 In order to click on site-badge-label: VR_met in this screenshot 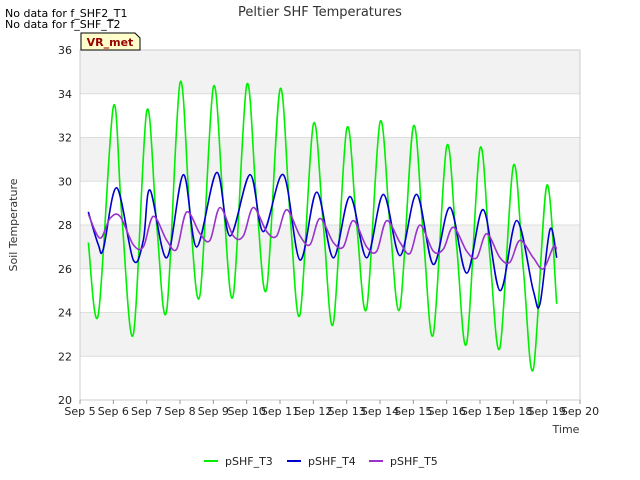, I will do `click(110, 42)`.